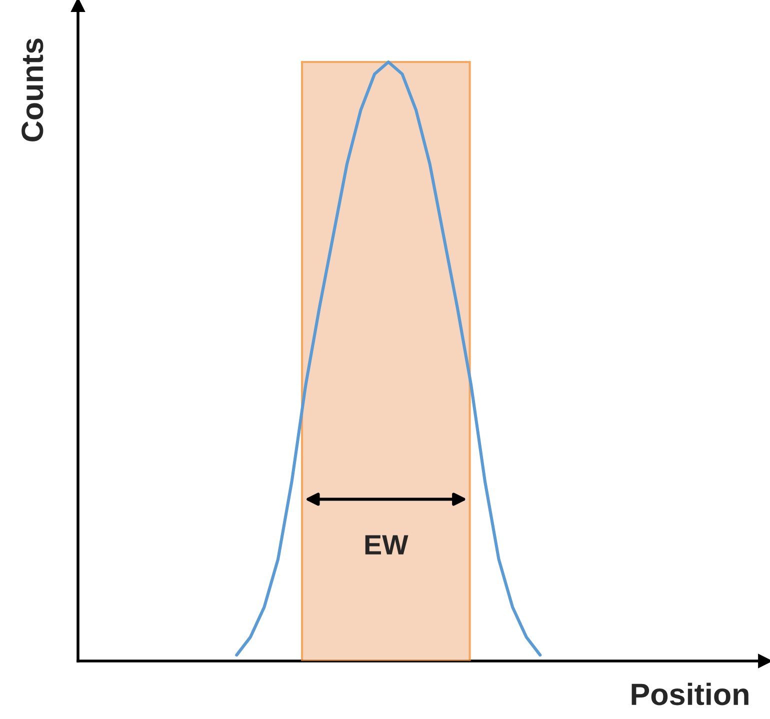  What do you see at coordinates (386, 544) in the screenshot?
I see `annotation: EW` at bounding box center [386, 544].